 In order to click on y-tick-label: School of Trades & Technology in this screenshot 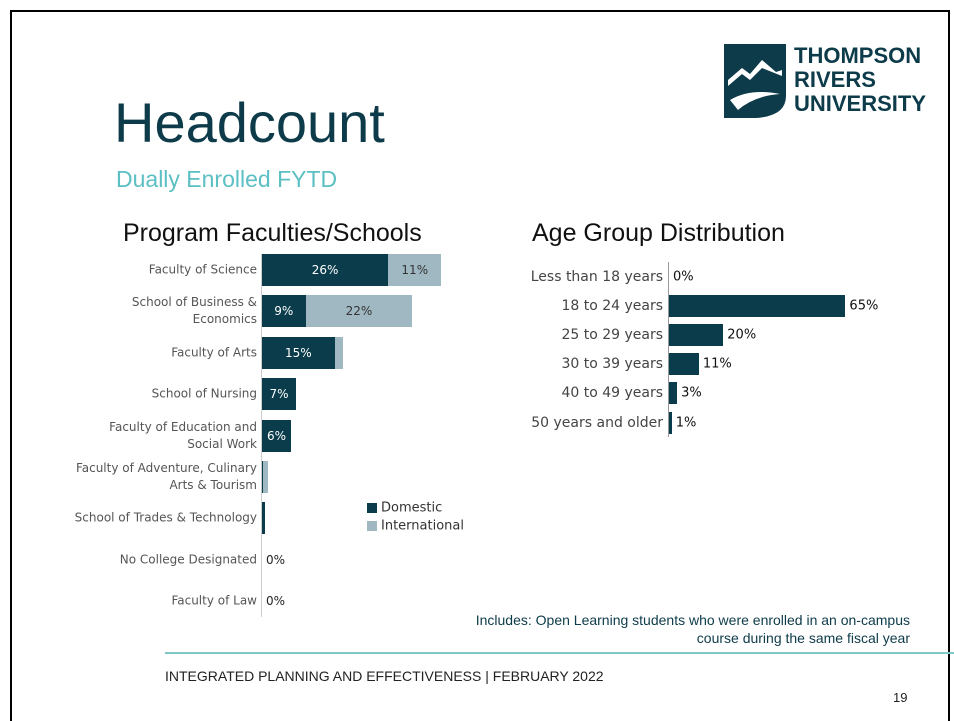, I will do `click(165, 517)`.